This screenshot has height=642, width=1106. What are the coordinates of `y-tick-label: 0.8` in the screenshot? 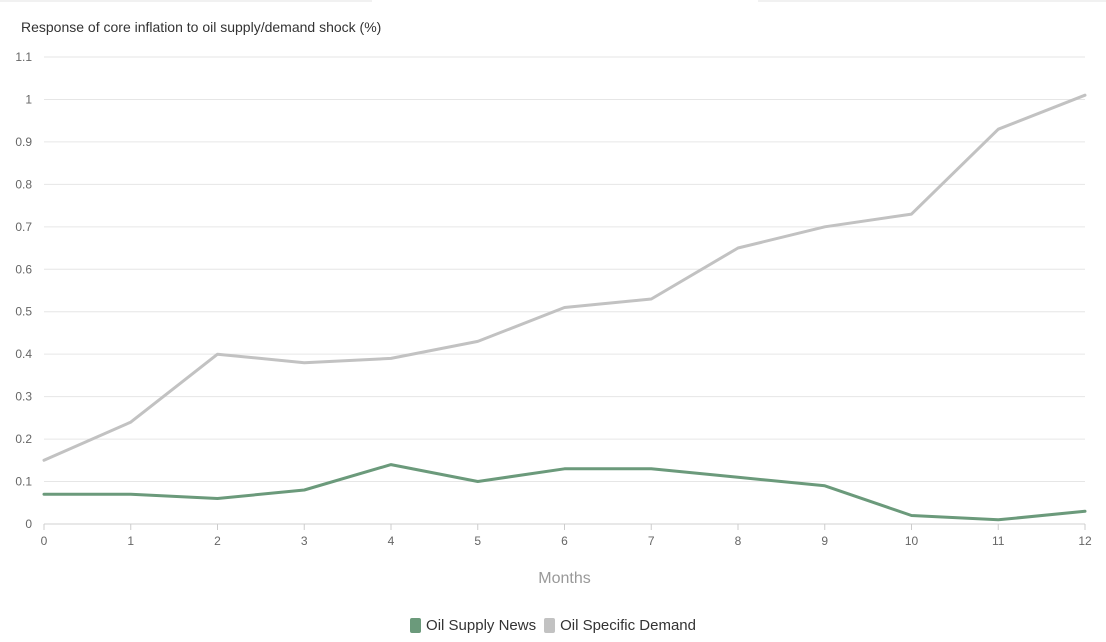 It's located at (23, 184).